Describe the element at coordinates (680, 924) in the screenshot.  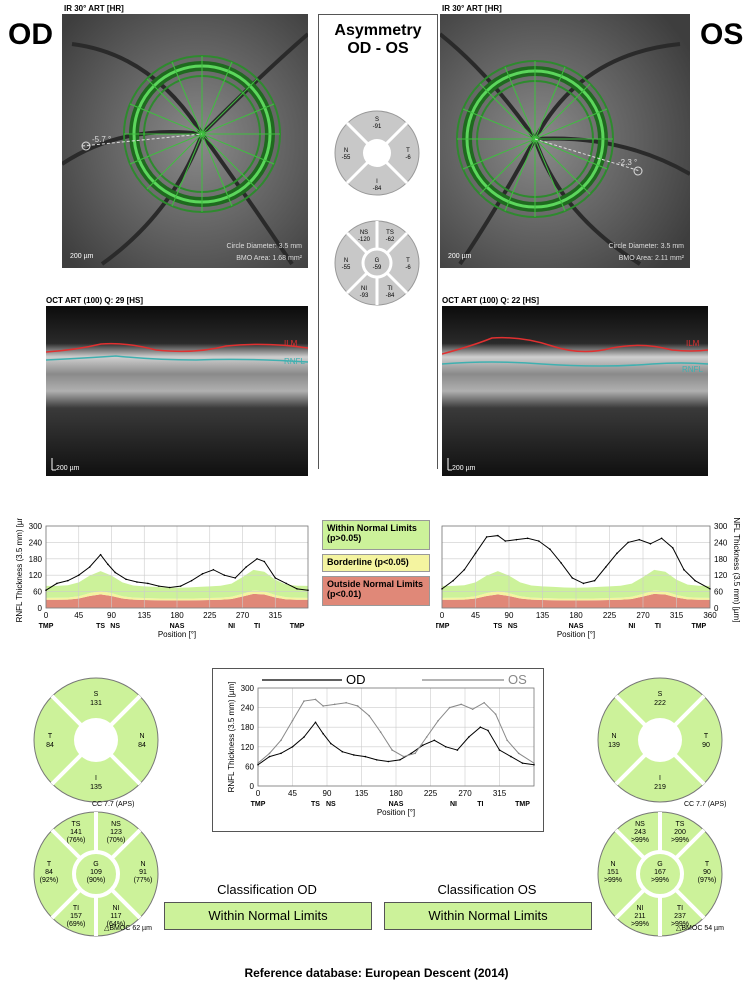
I see `os-ti-pct: >99%` at that location.